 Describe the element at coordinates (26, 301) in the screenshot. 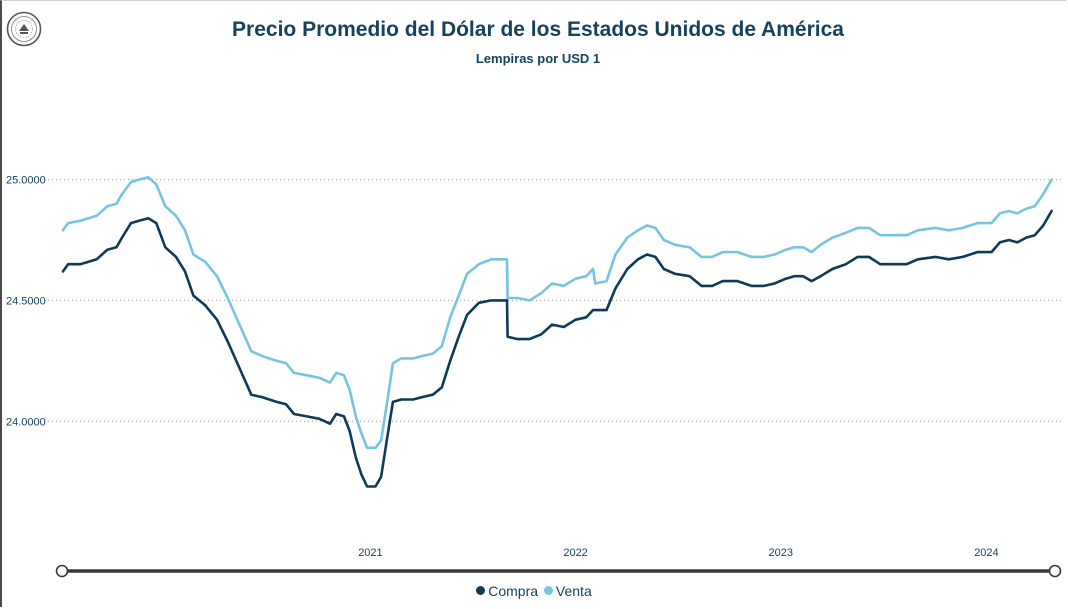

I see `y-tick-label: 24.5000` at that location.